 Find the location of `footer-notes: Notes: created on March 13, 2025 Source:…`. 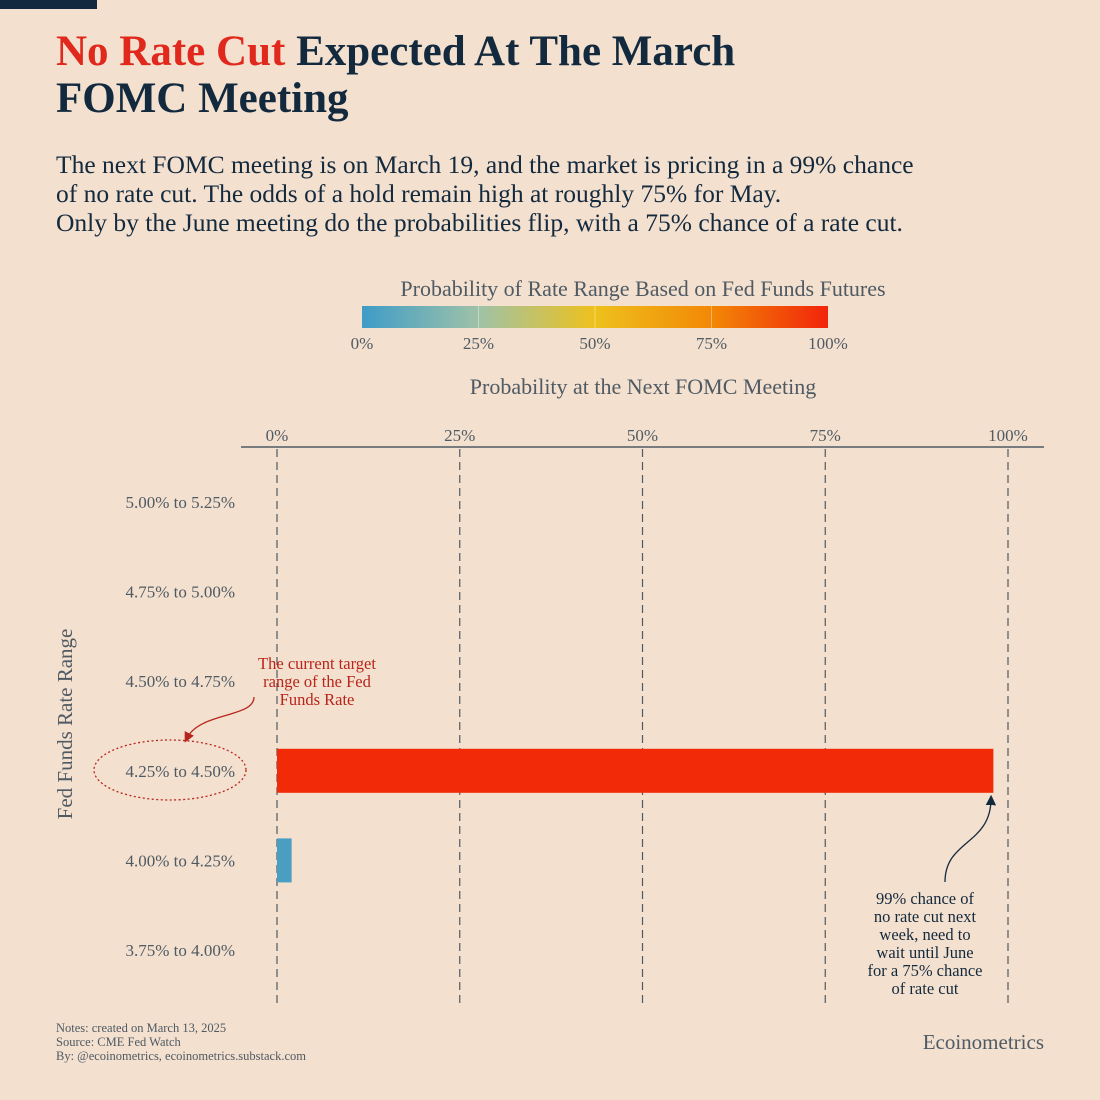

footer-notes: Notes: created on March 13, 2025 Source:… is located at coordinates (181, 1042).